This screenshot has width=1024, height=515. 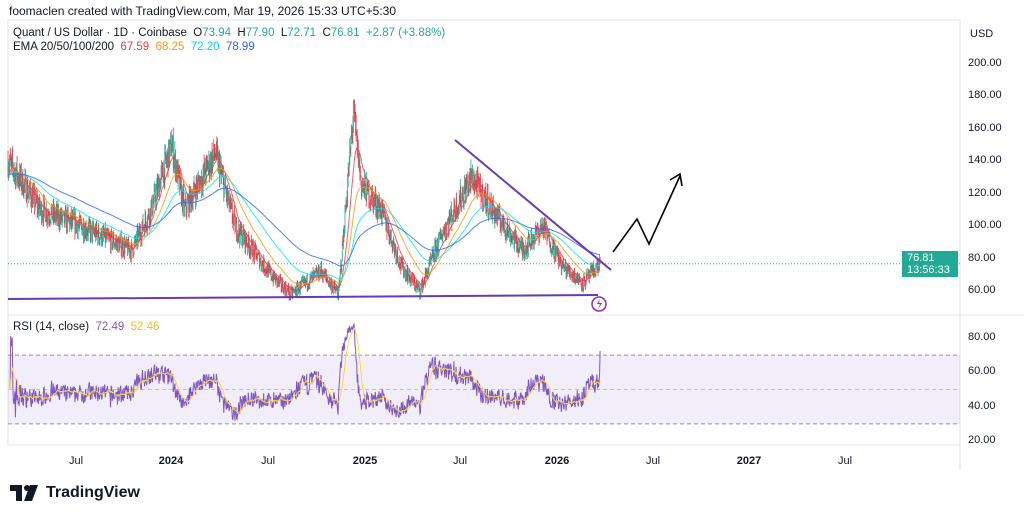 I want to click on ema20-value: 67.59, so click(x=135, y=47).